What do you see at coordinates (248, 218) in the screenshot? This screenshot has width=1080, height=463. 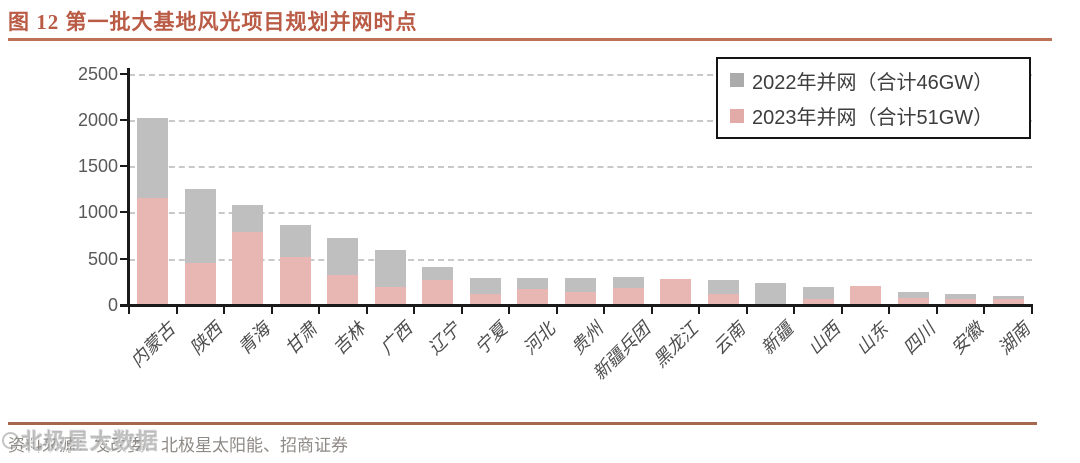 I see `bar-2022-青海` at bounding box center [248, 218].